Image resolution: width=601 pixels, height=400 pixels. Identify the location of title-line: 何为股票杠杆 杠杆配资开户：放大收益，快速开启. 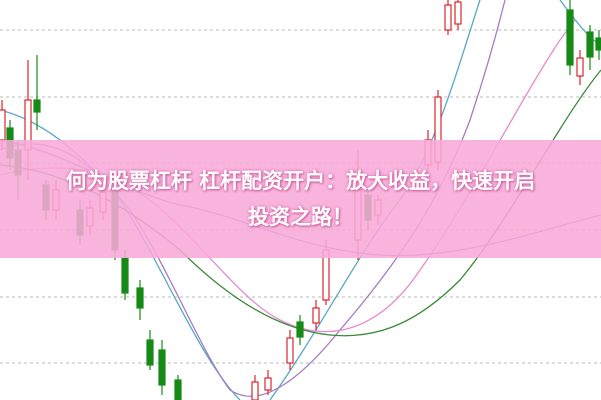
(300, 181).